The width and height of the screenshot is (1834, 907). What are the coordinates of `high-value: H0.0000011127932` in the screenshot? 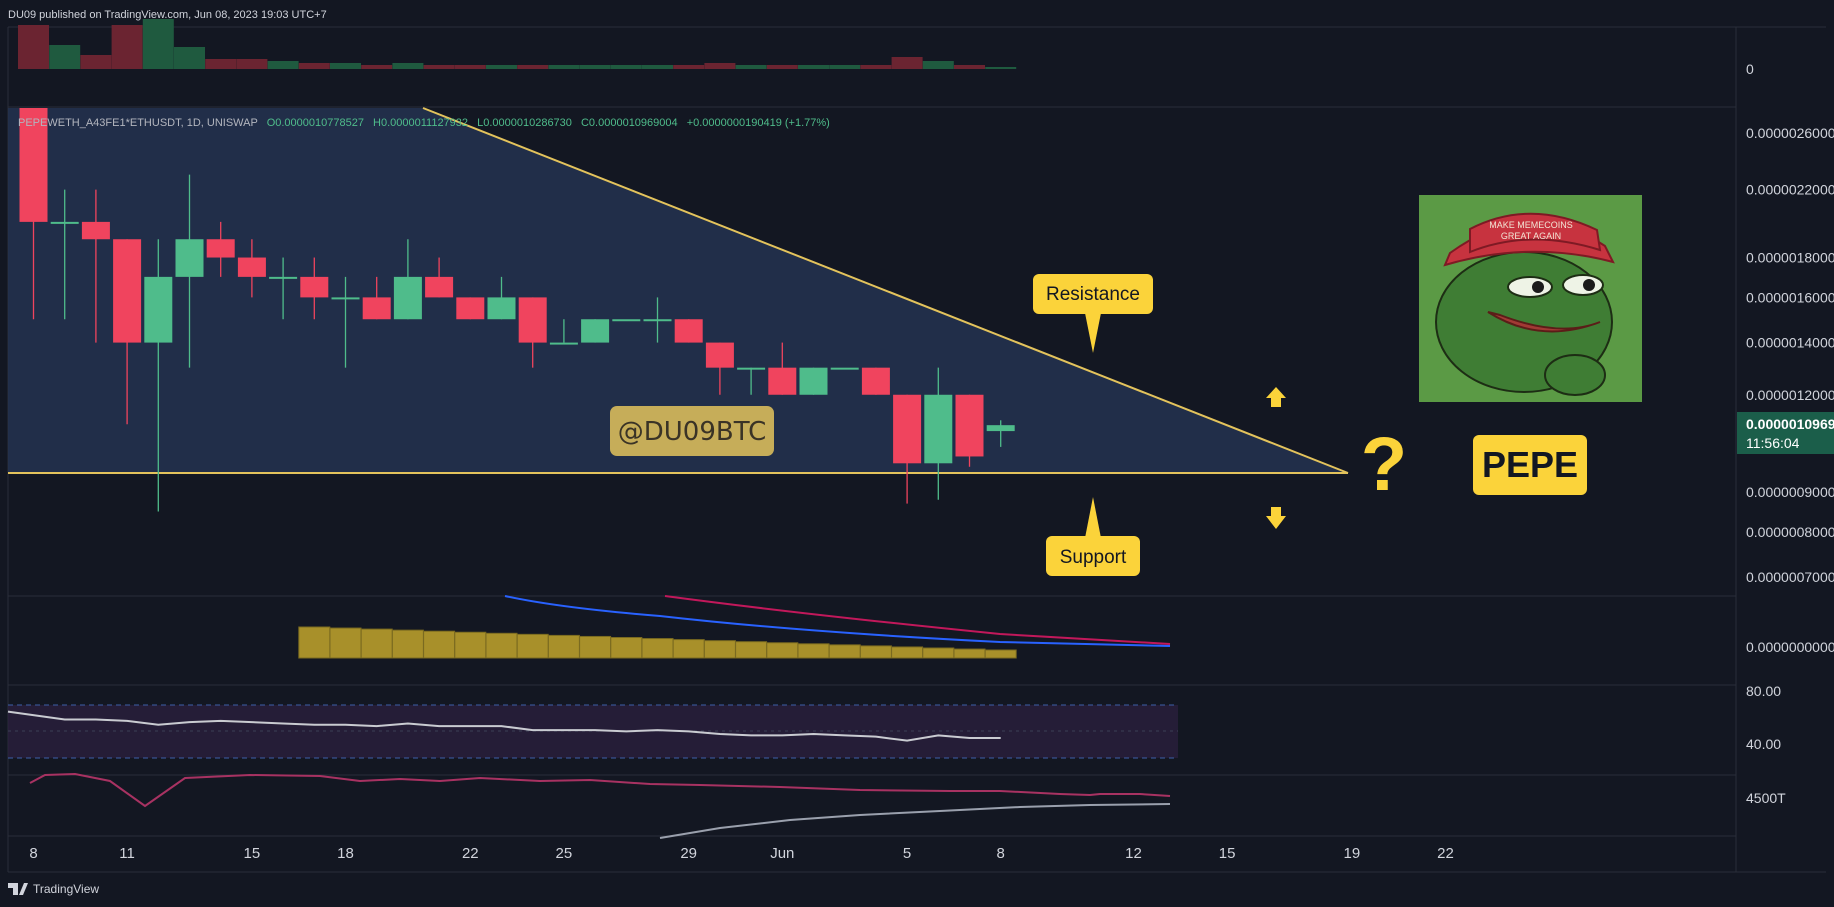 It's located at (420, 123).